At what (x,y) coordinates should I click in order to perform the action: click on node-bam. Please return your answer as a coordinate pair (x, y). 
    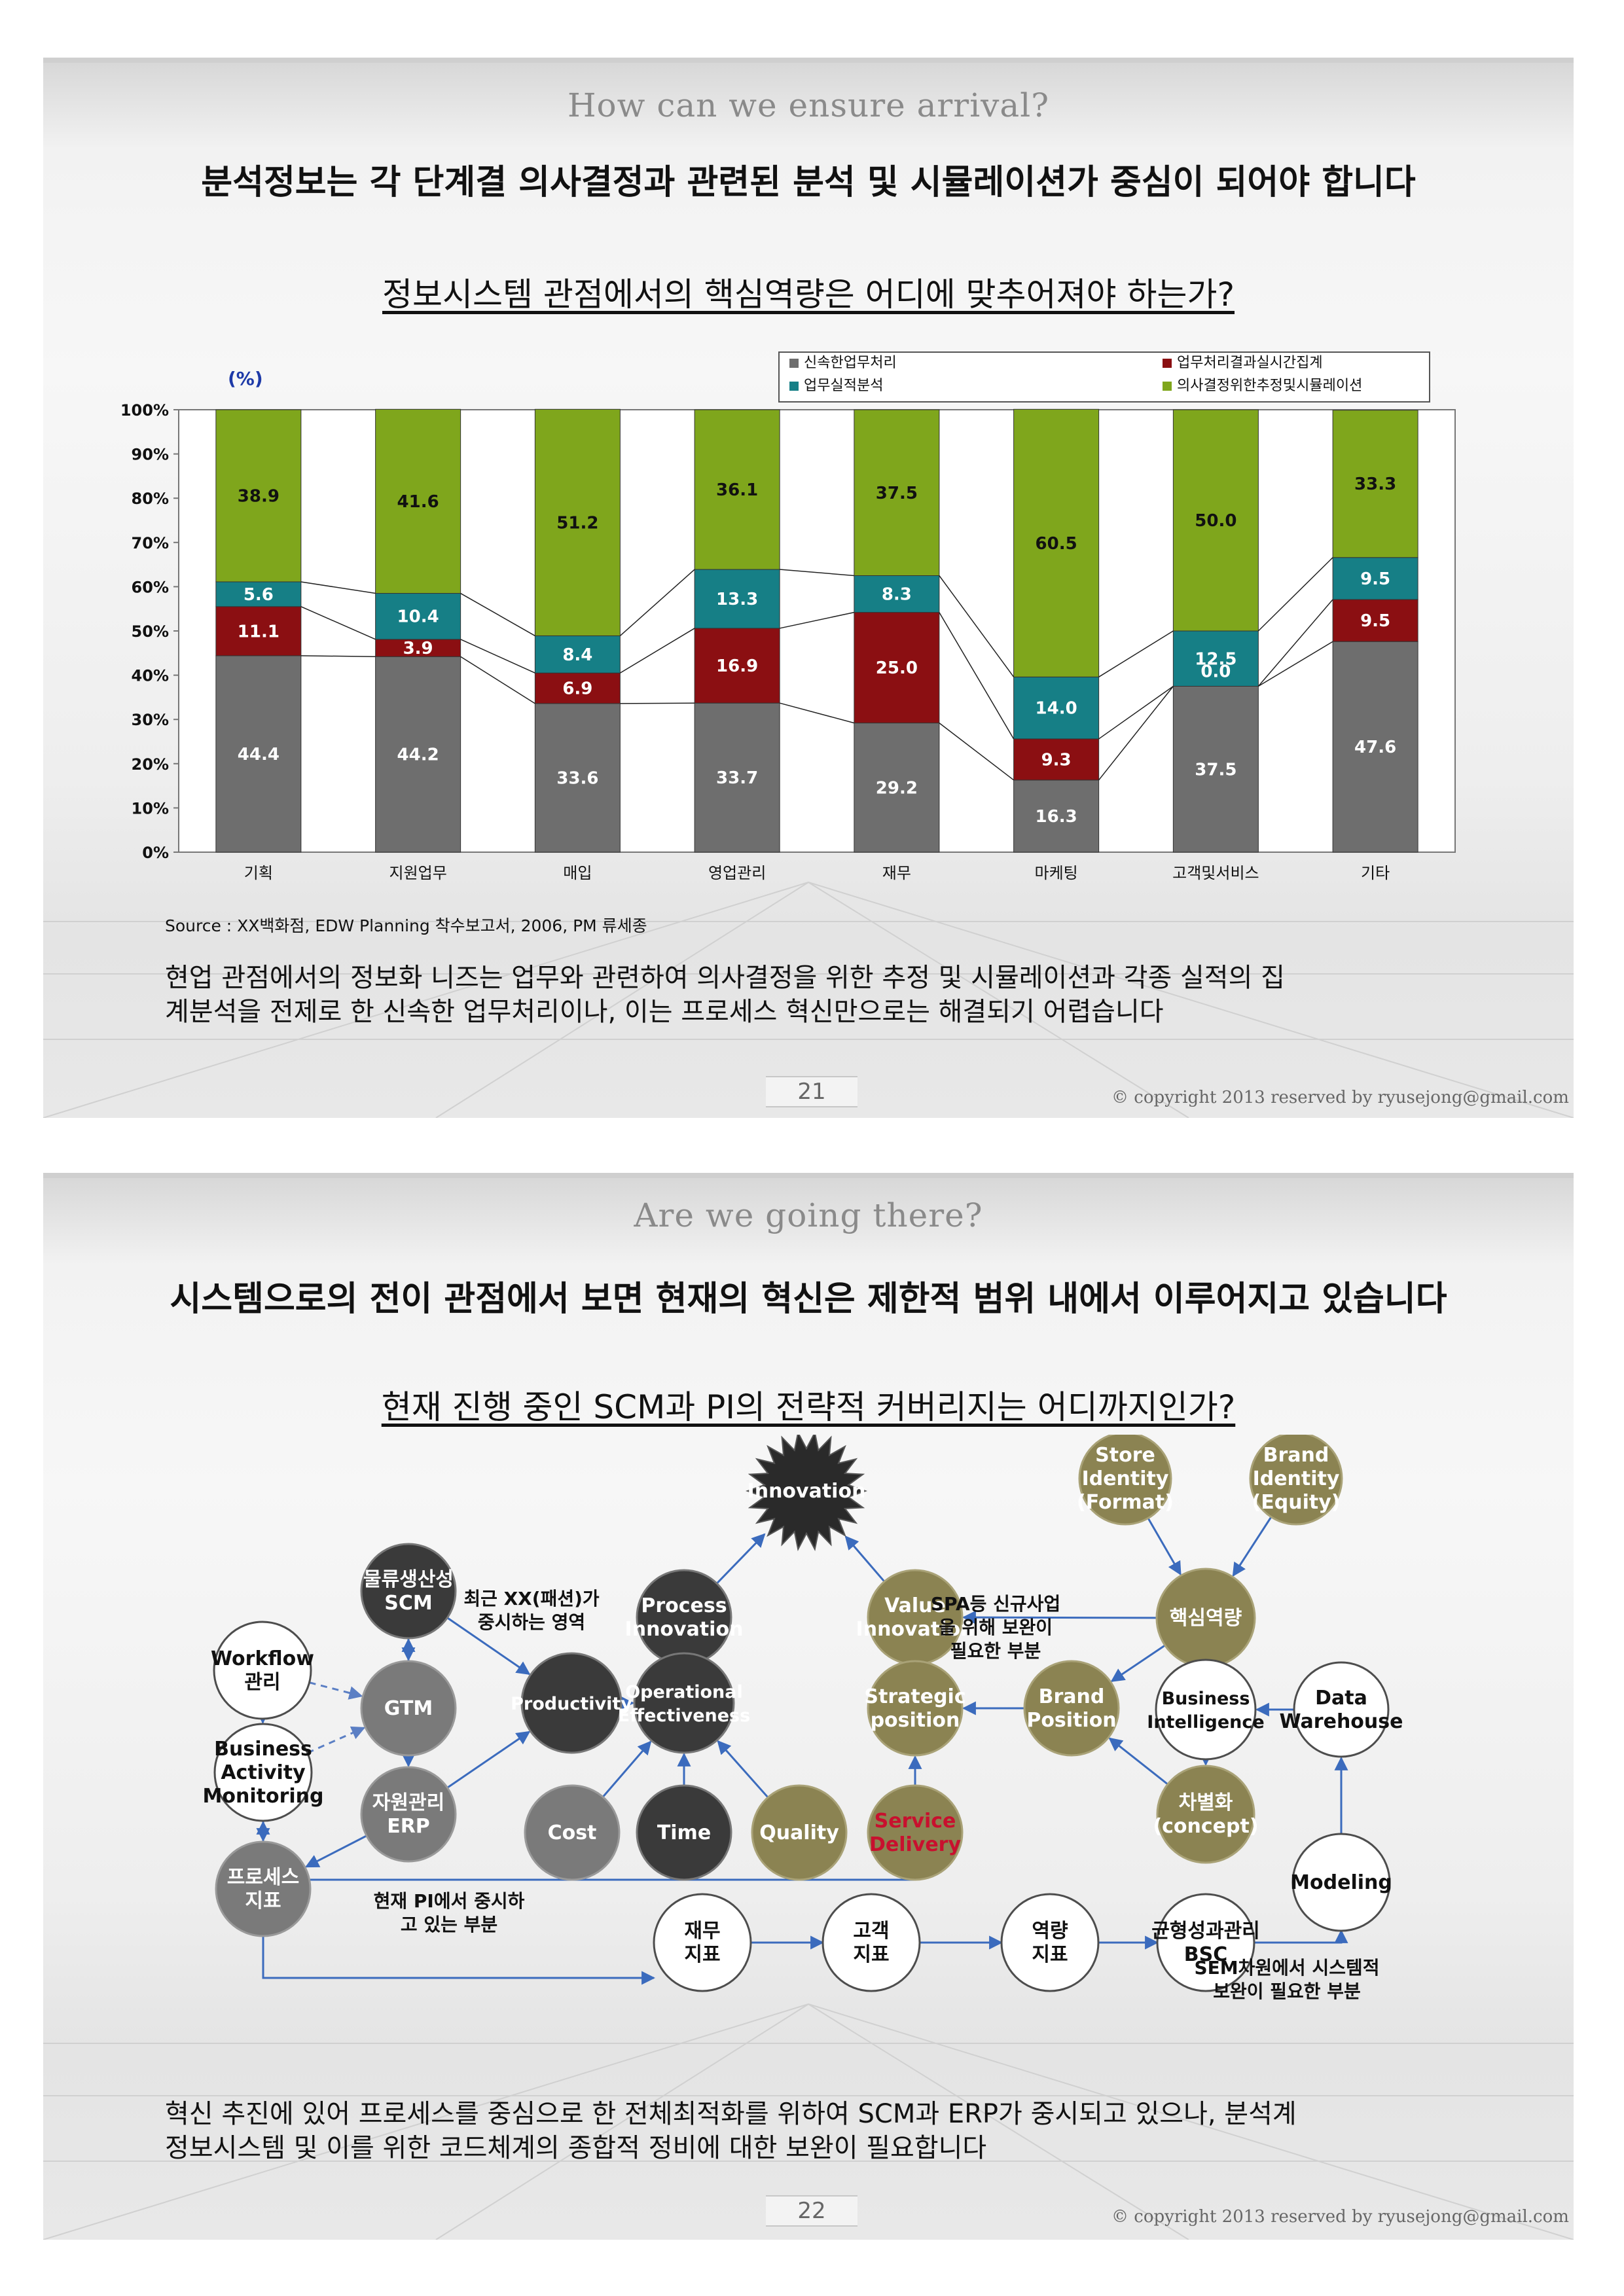
    Looking at the image, I should click on (263, 1772).